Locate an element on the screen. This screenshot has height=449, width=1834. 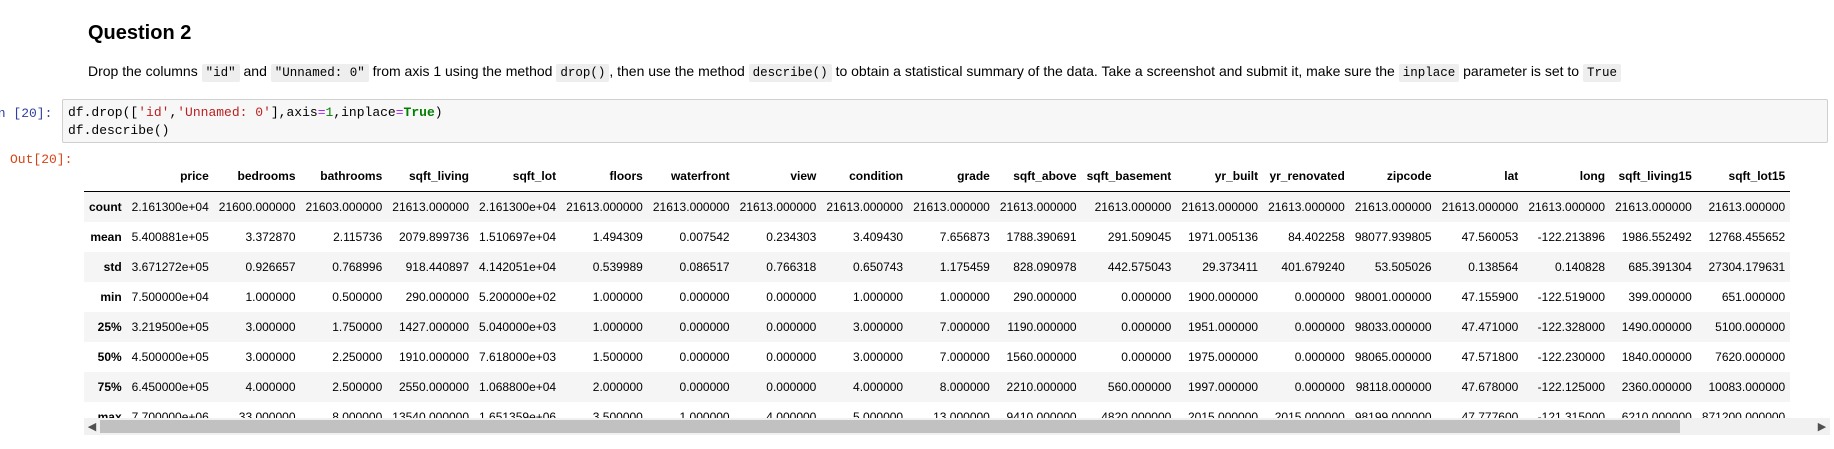
table-cell: 1490.000000 is located at coordinates (1656, 327).